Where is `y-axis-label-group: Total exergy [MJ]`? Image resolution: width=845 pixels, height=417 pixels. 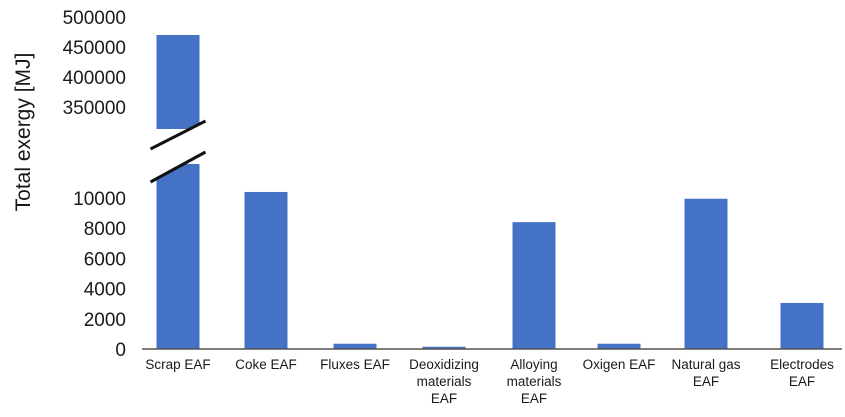
y-axis-label-group: Total exergy [MJ] is located at coordinates (23, 132).